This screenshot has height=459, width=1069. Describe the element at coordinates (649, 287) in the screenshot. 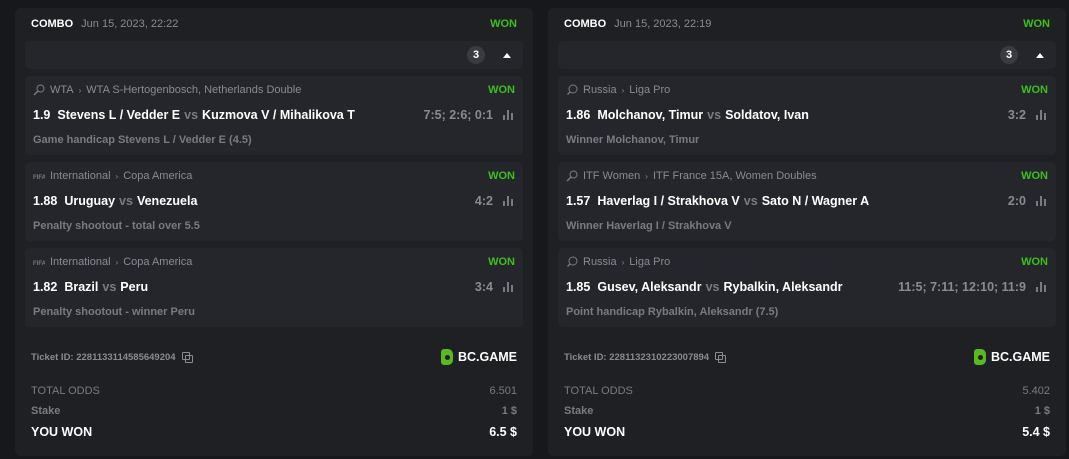

I see `home-team: Gusev, Aleksandr` at that location.